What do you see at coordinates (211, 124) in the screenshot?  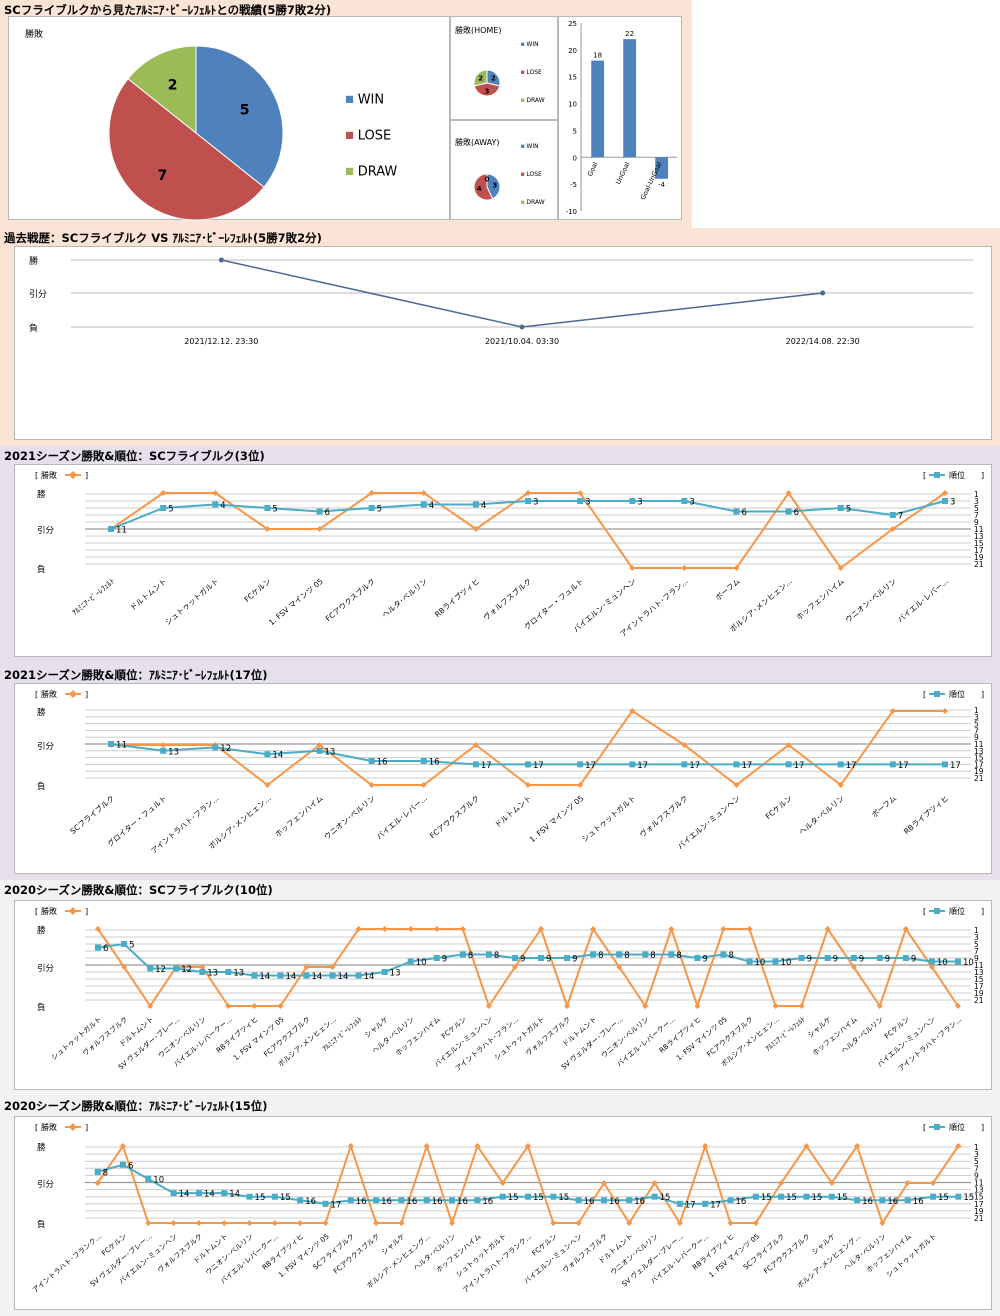 I see `pie-main: 勝敗 5 7 2 WIN LOSE DRAW` at bounding box center [211, 124].